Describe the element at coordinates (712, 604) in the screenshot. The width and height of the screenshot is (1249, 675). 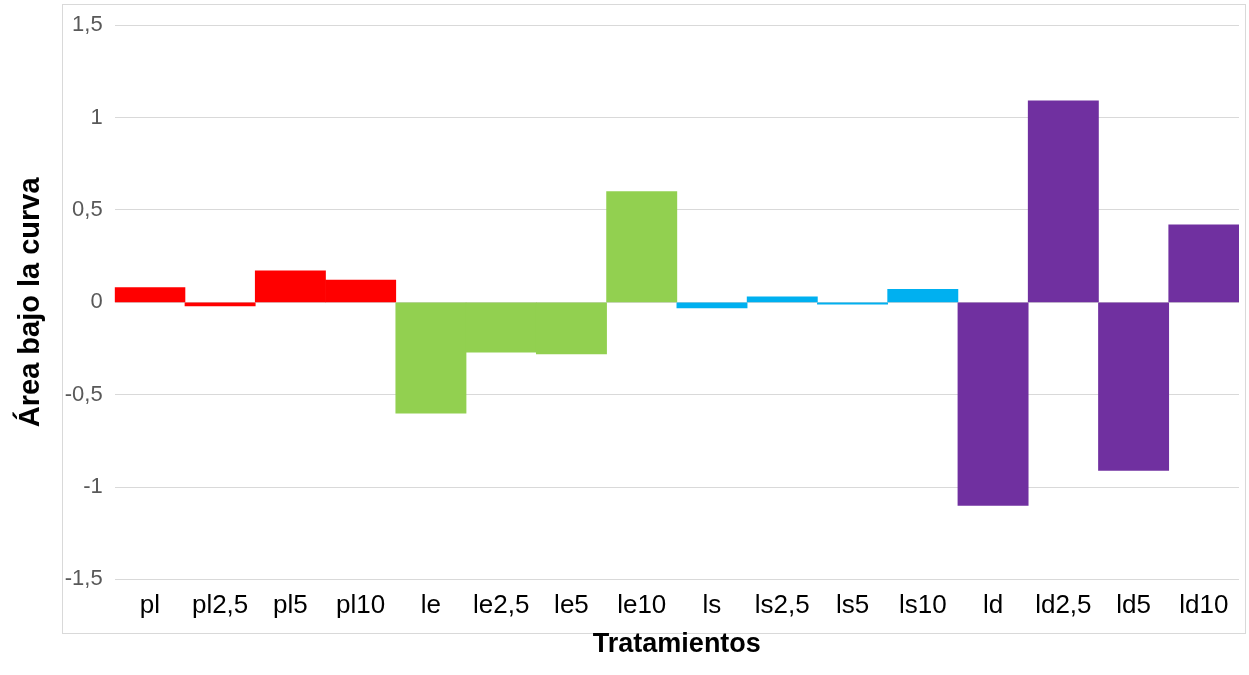
I see `x-tick-label: ls` at that location.